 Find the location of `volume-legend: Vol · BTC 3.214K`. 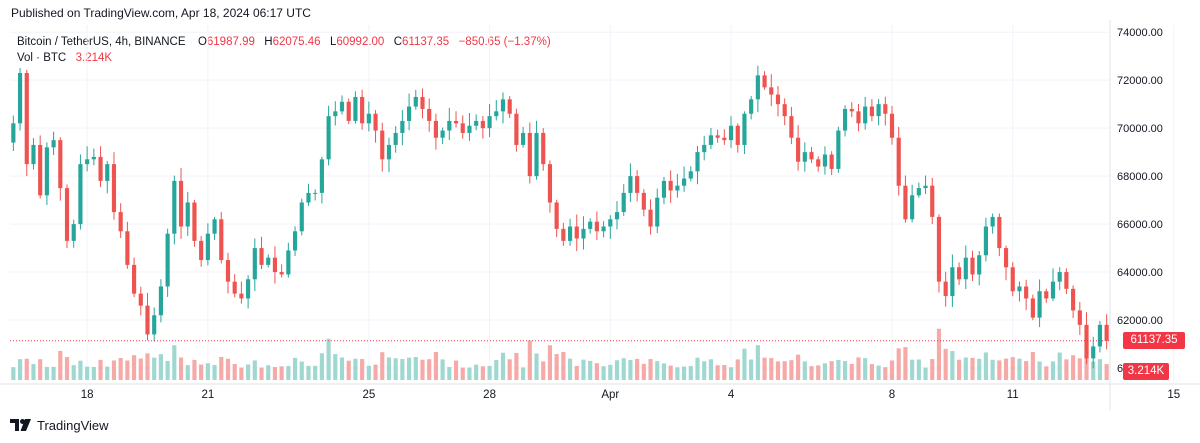

volume-legend: Vol · BTC 3.214K is located at coordinates (64, 58).